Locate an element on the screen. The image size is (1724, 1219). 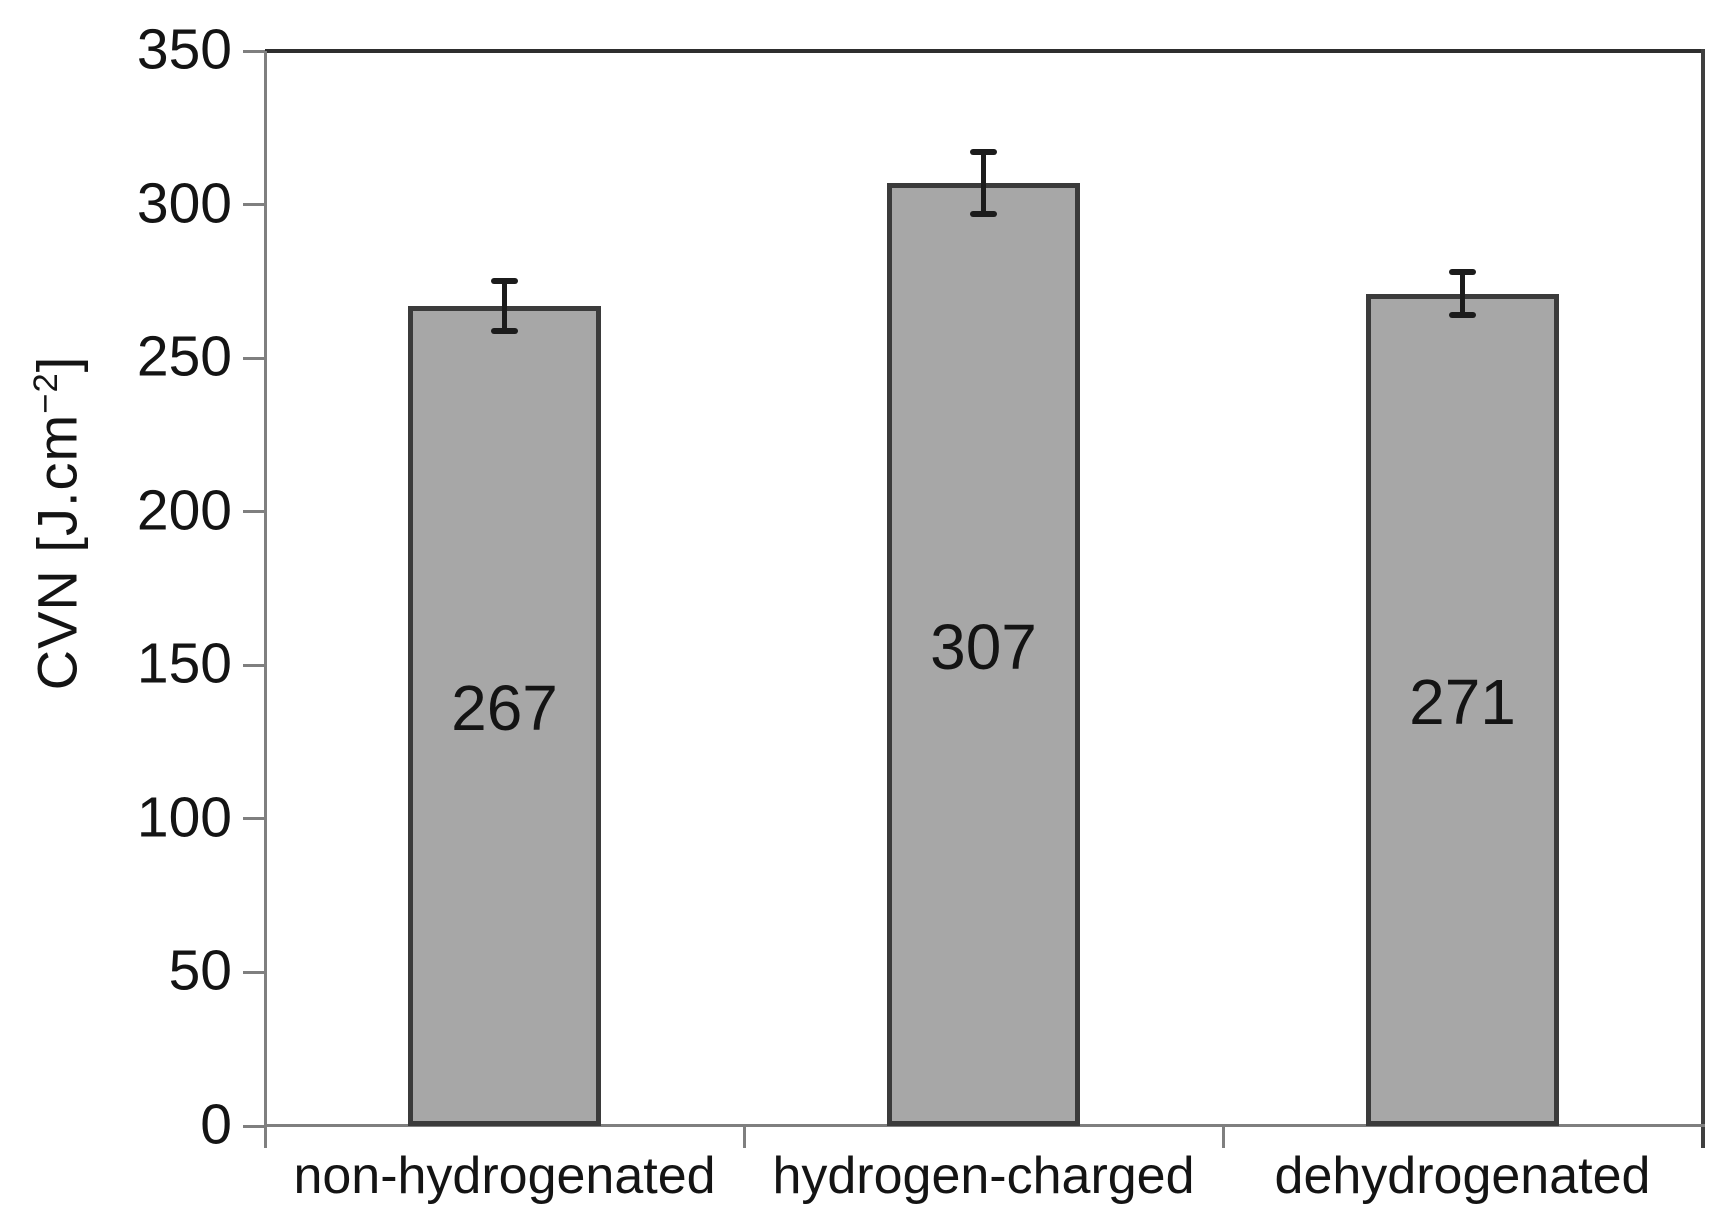
y-tick-label-350: 350 is located at coordinates (184, 49).